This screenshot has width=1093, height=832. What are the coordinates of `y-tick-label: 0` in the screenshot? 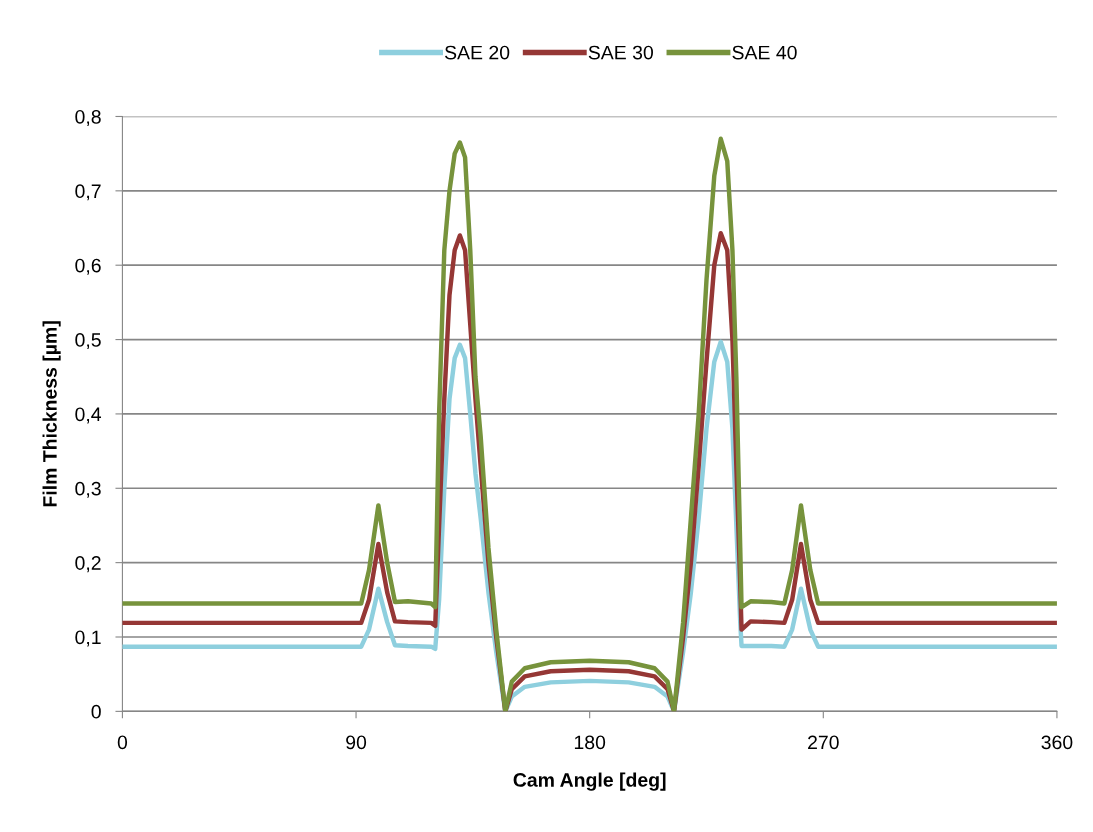 It's located at (96, 711).